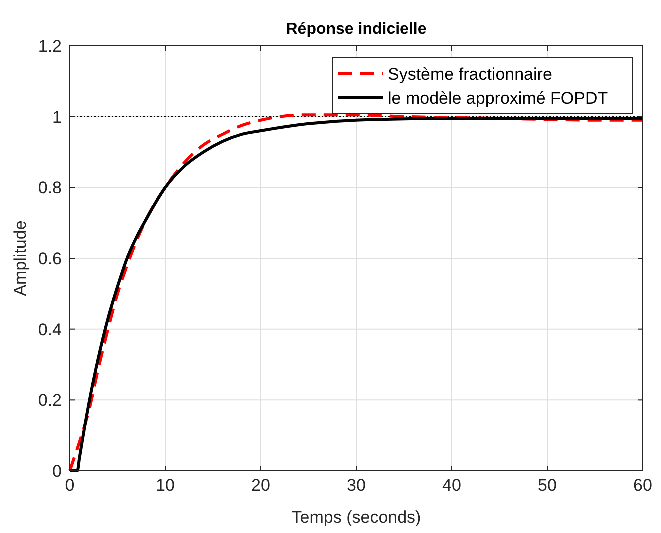 The image size is (661, 533). Describe the element at coordinates (547, 485) in the screenshot. I see `x-tick-label: 50` at that location.